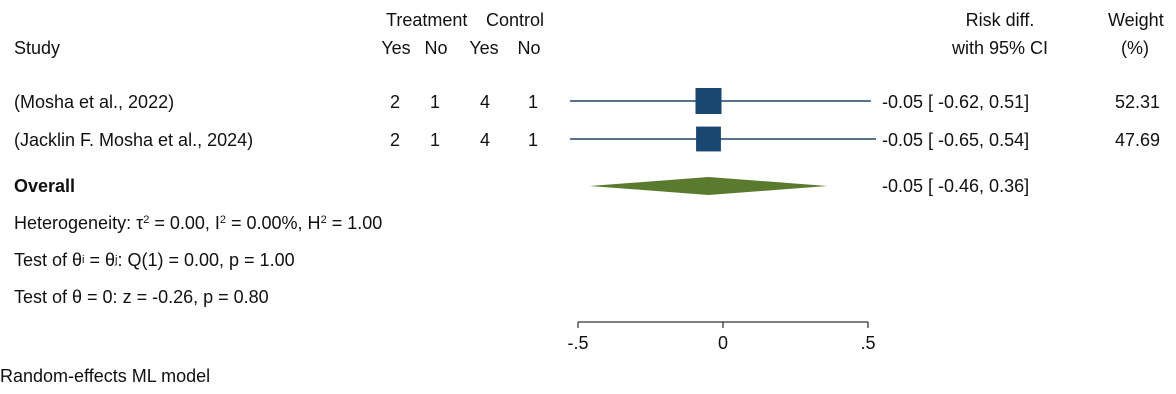 The width and height of the screenshot is (1176, 394). Describe the element at coordinates (105, 376) in the screenshot. I see `model-note: Random-effects ML model` at that location.